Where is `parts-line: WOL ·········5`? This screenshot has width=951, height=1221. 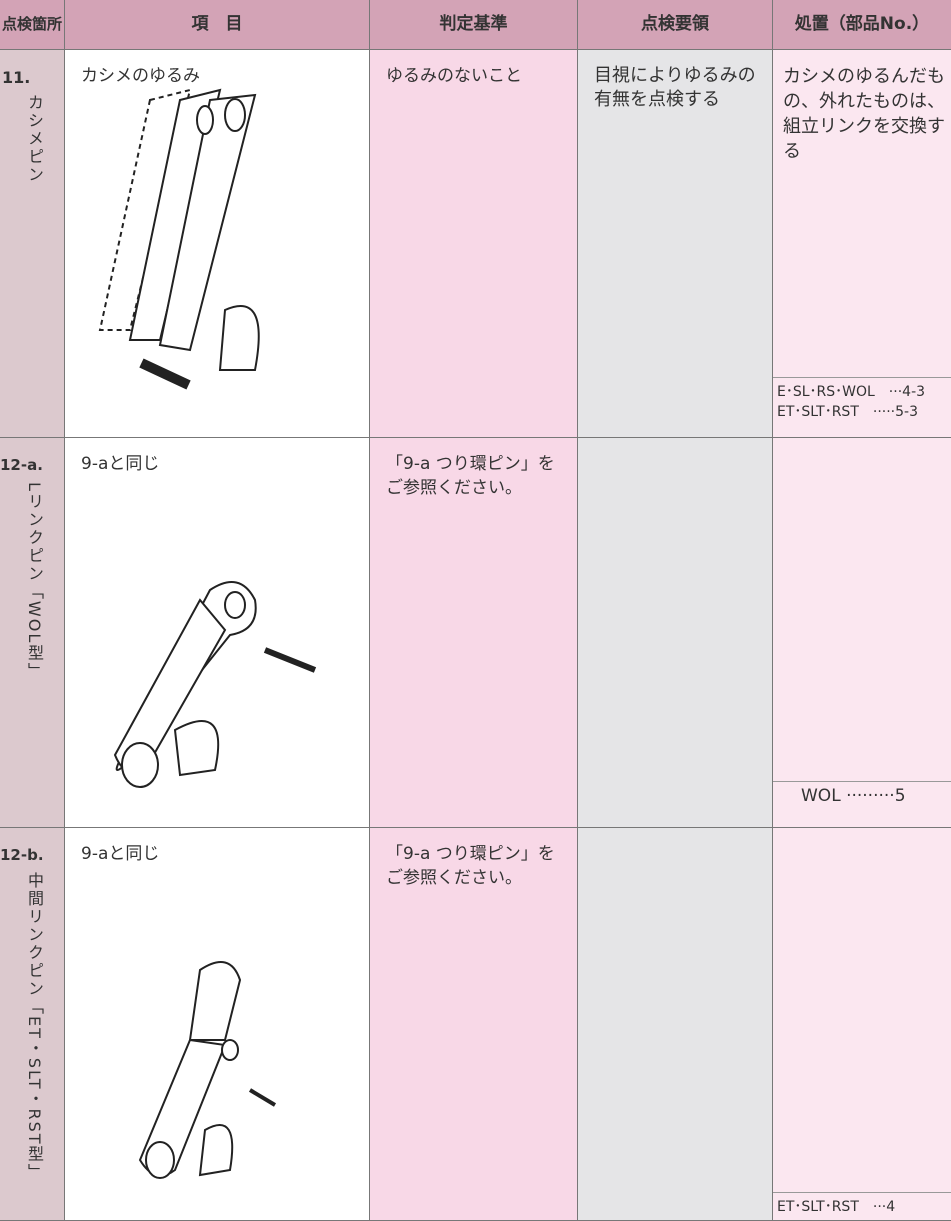 parts-line: WOL ·········5 is located at coordinates (853, 796).